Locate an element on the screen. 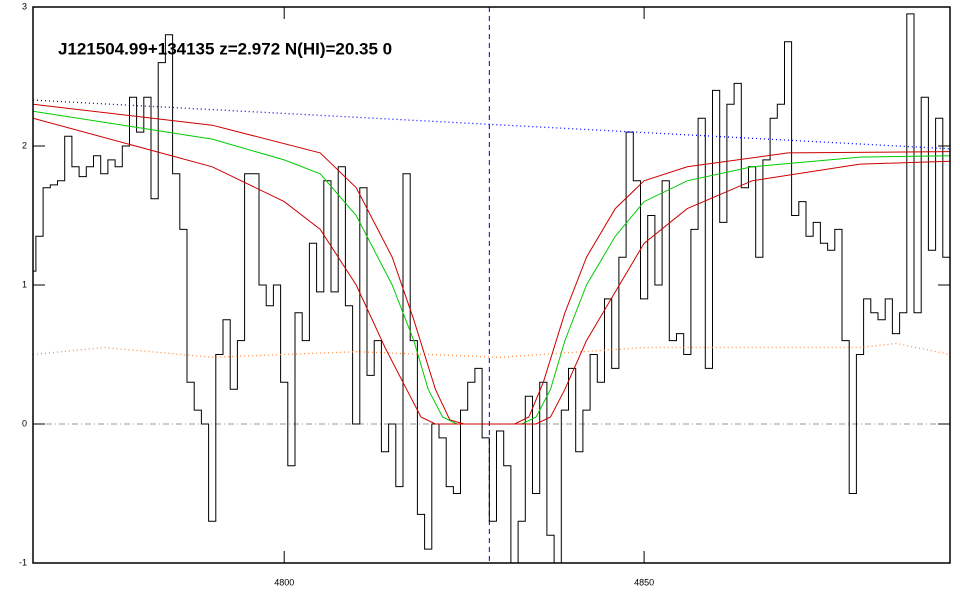 Image resolution: width=960 pixels, height=600 pixels. x-tick-label: 4800 is located at coordinates (284, 582).